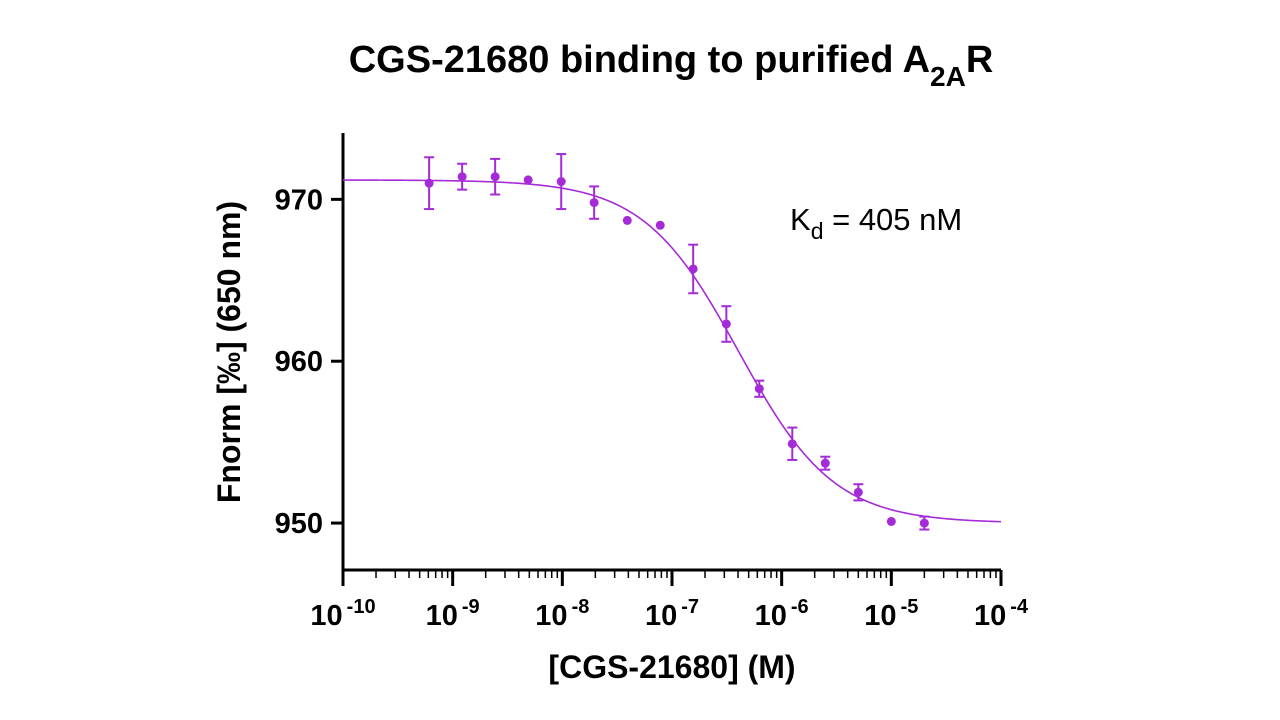 The image size is (1280, 720). What do you see at coordinates (229, 352) in the screenshot?
I see `y-axis-label: Fnorm [‰] (650 nm)` at bounding box center [229, 352].